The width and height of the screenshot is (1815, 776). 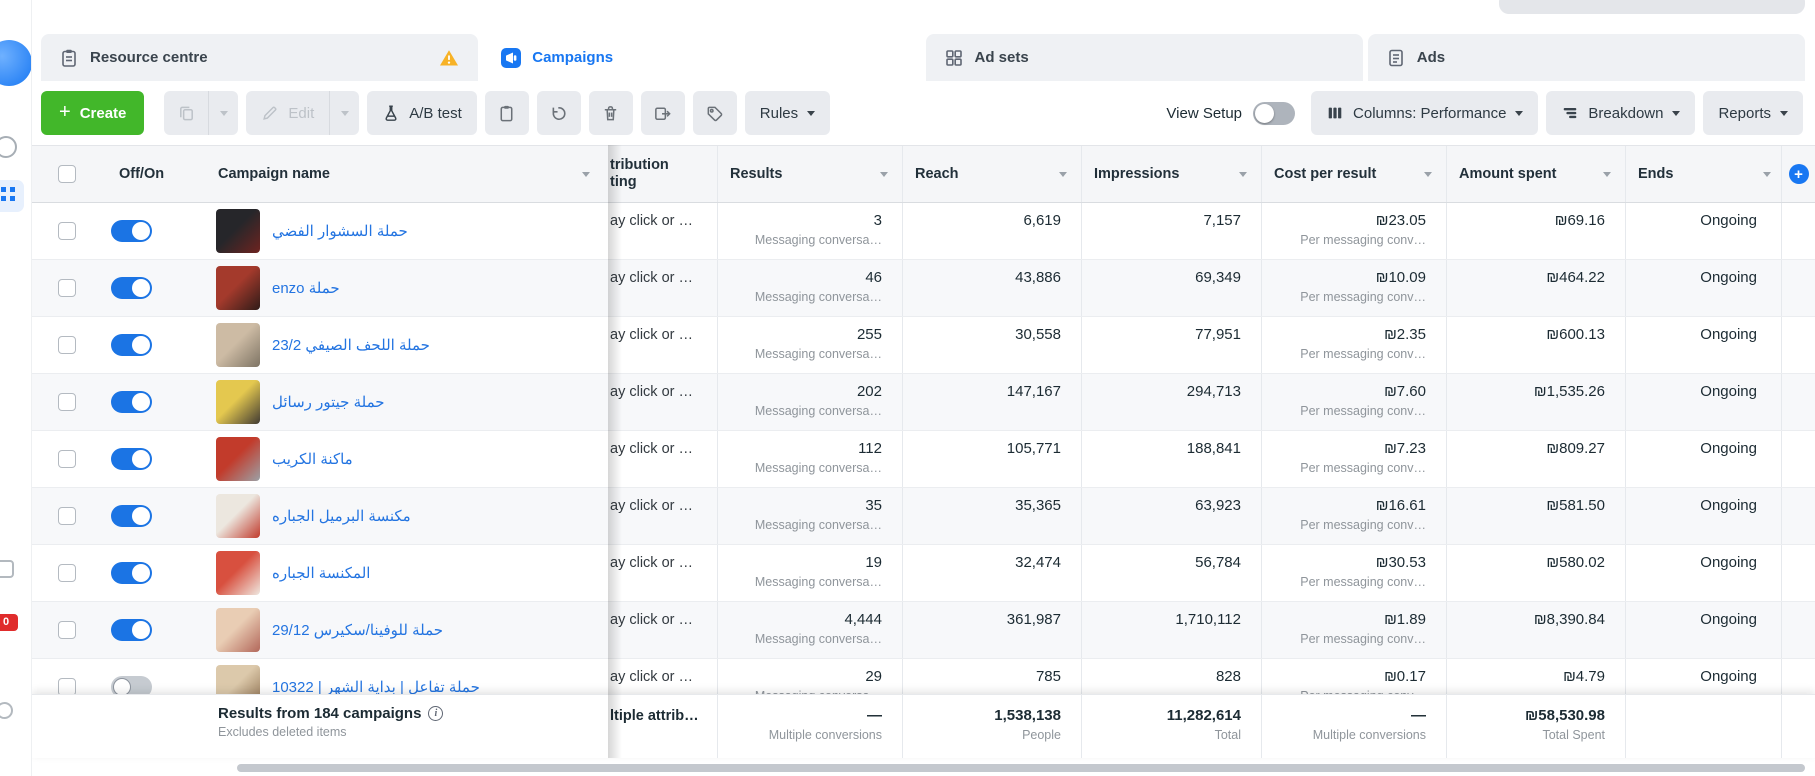 I want to click on results-value: 255, so click(x=869, y=334).